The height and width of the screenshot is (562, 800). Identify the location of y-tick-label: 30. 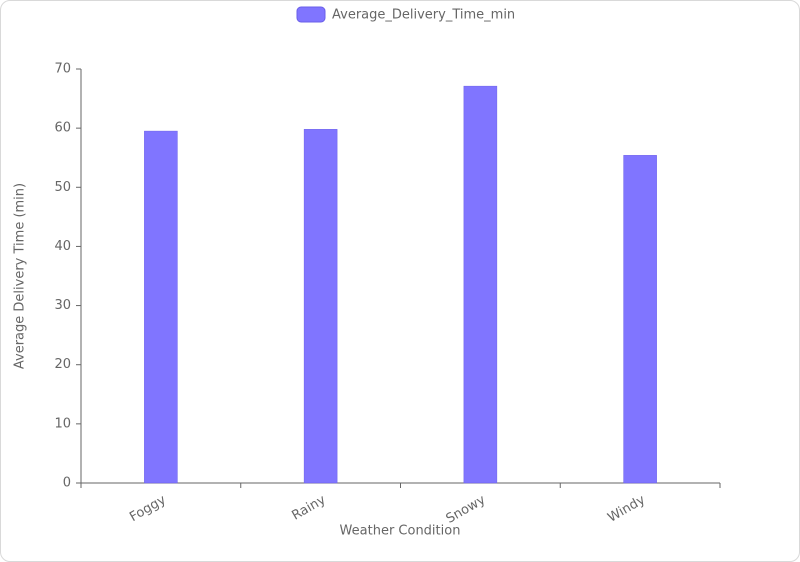
(62, 305).